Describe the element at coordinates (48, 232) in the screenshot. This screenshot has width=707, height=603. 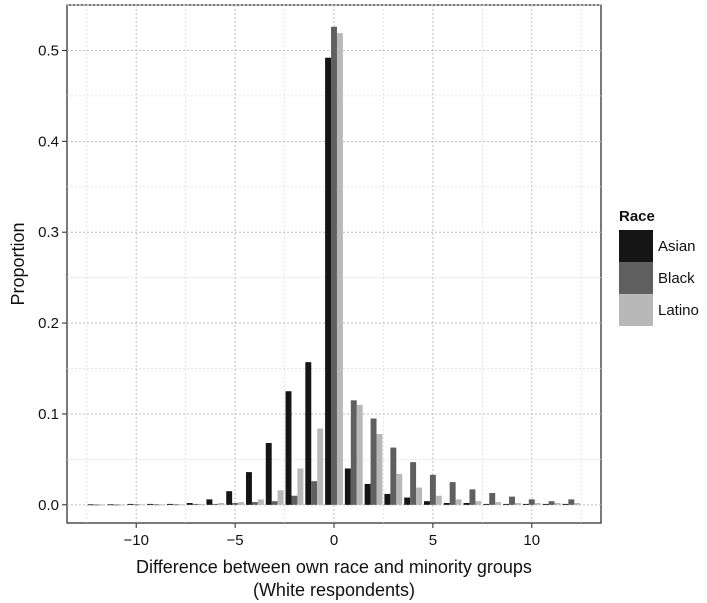
I see `y-tick-label: 0.3` at that location.